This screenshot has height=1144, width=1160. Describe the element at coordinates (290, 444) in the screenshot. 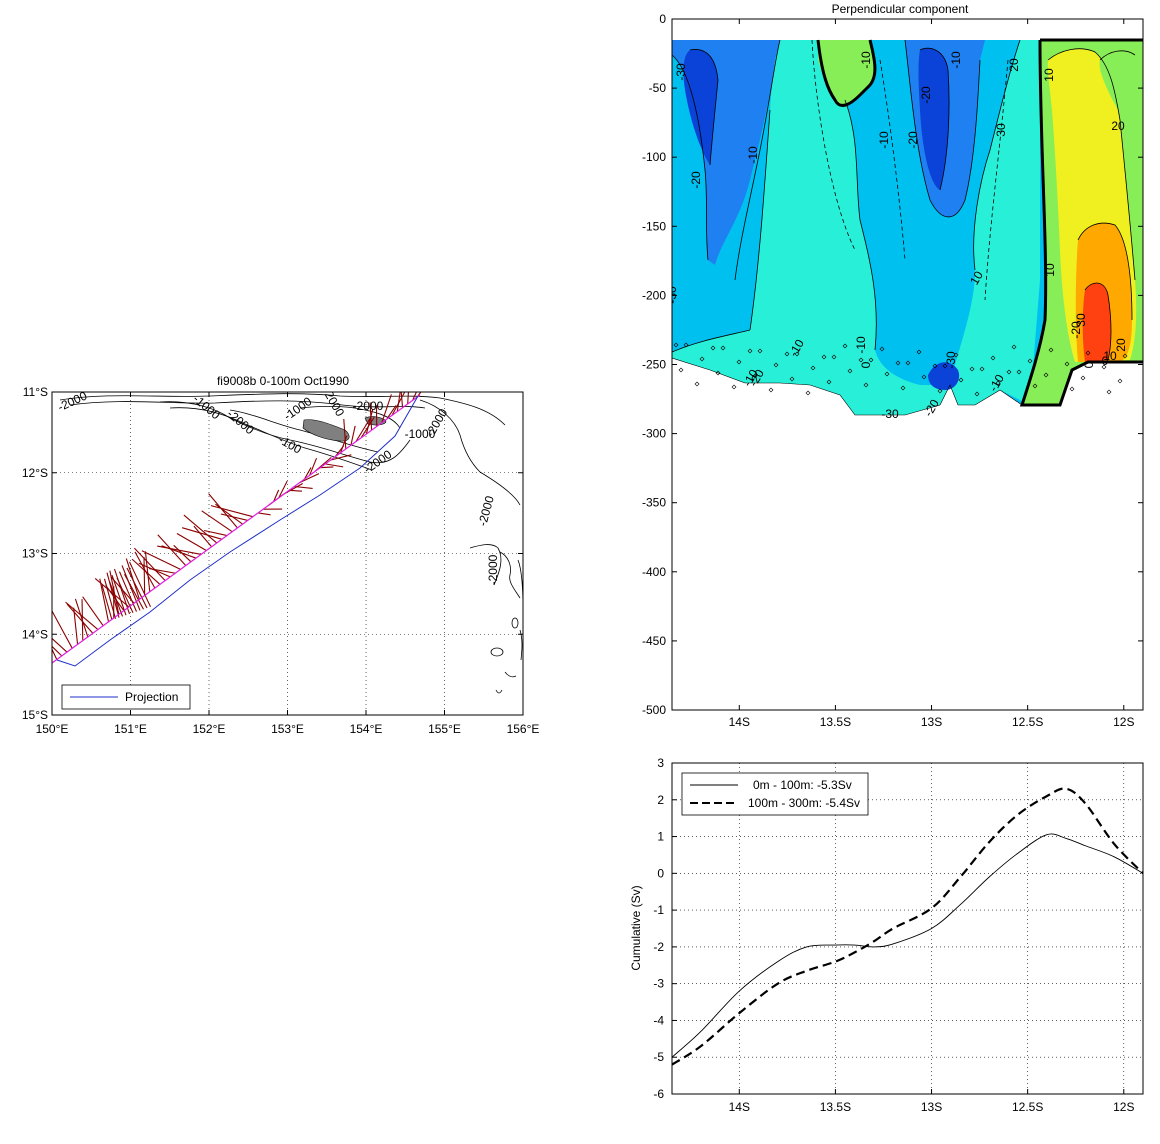

I see `map-contour-label: -100` at that location.